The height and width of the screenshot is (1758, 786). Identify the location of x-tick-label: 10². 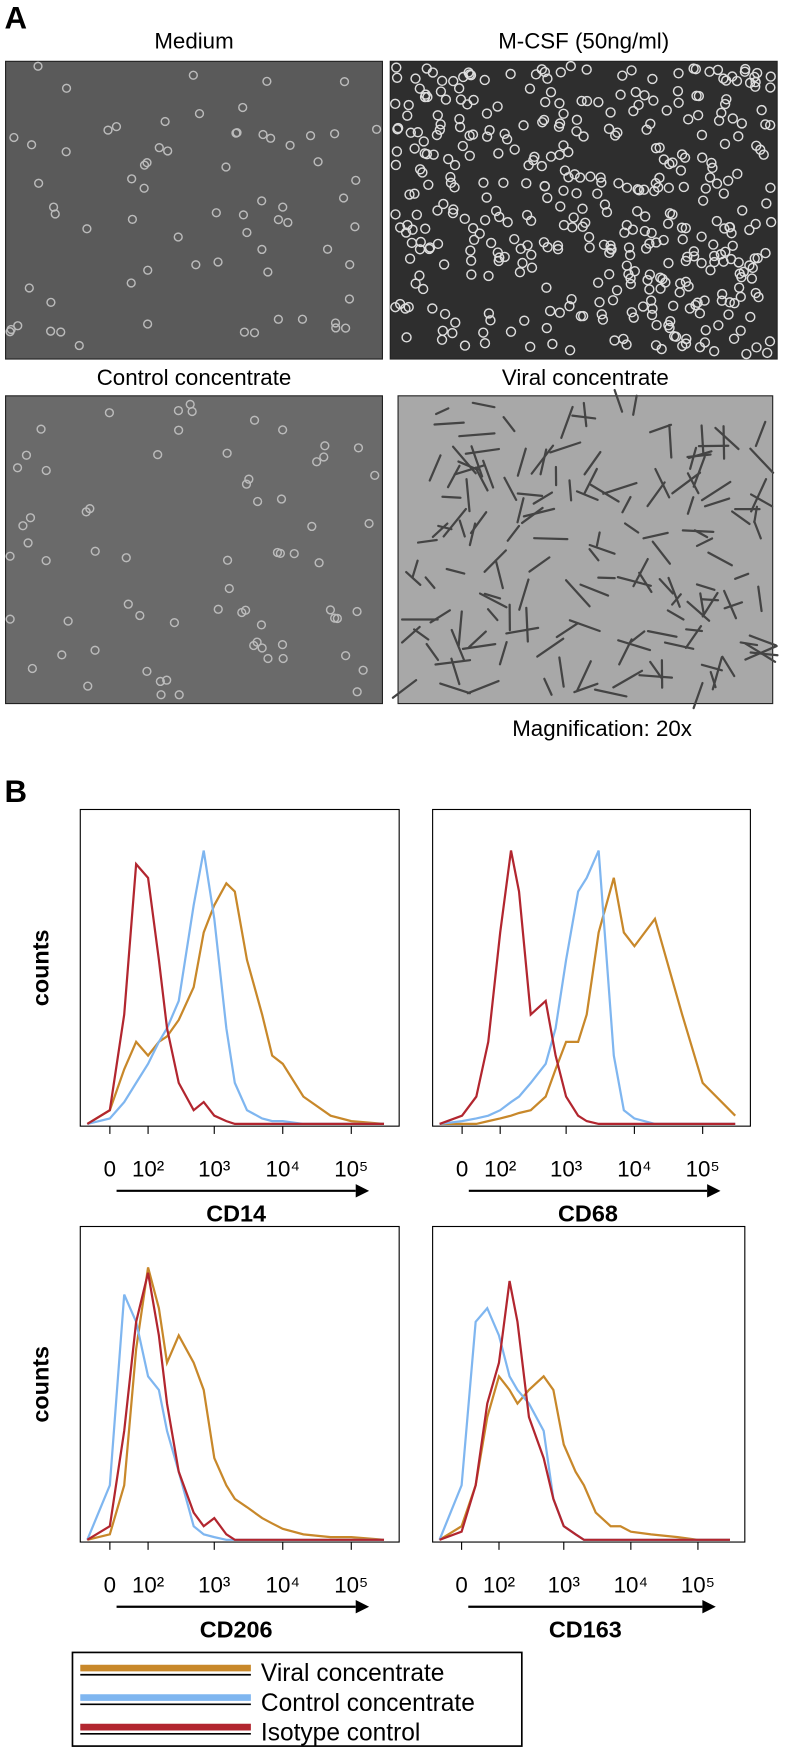
(500, 1169).